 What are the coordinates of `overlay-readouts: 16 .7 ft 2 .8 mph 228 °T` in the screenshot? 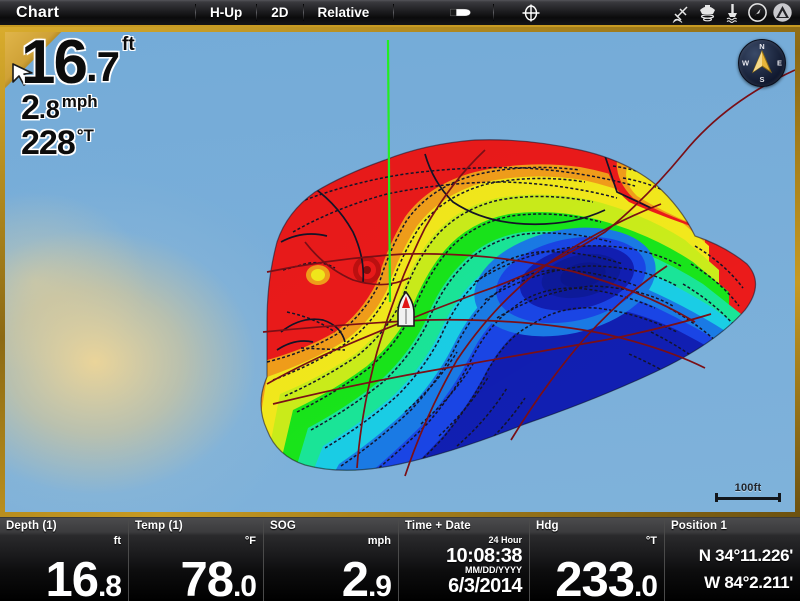 It's located at (78, 97).